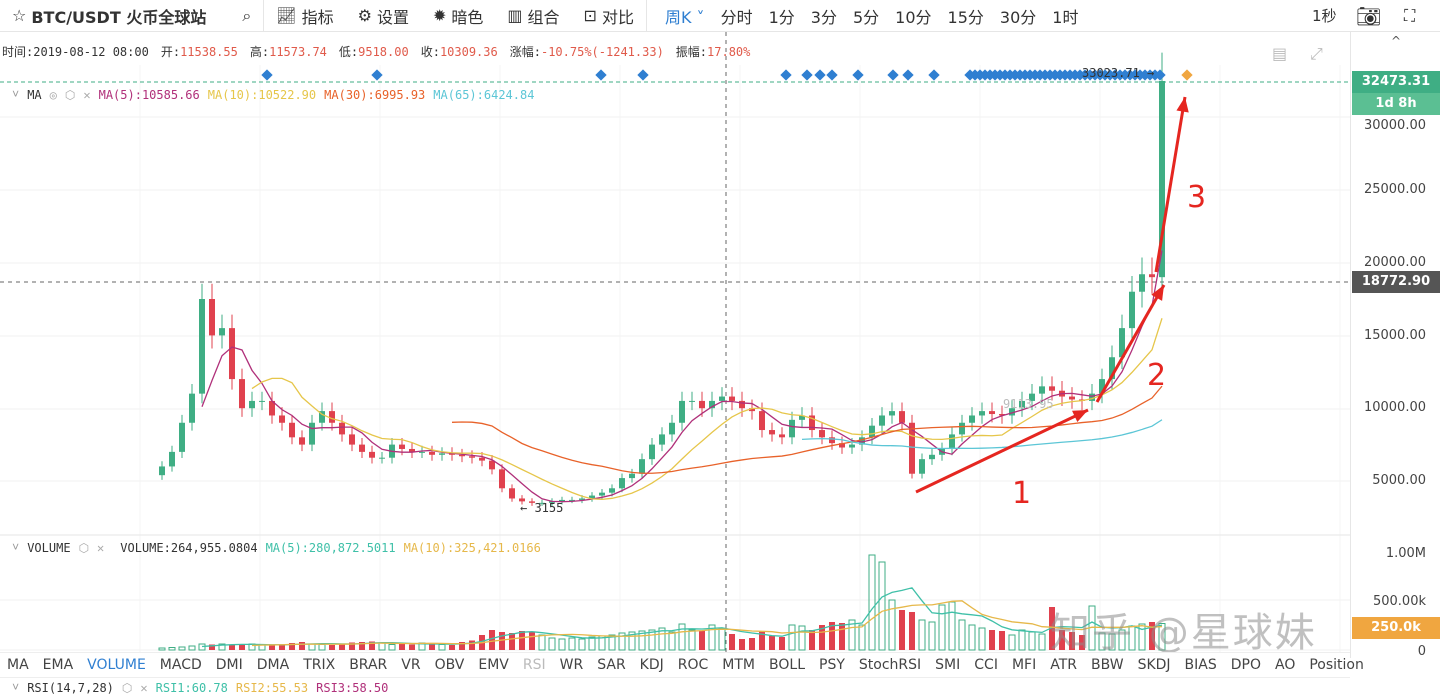  I want to click on indicator-tab-dma: DMA, so click(273, 665).